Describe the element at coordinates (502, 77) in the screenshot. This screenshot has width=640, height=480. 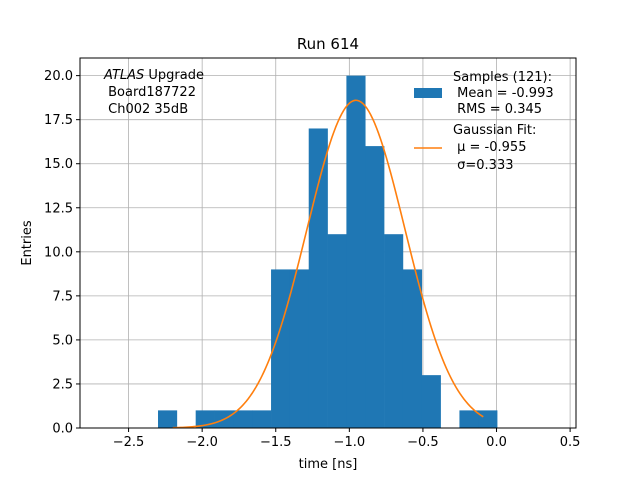
I see `legend-samples-line-1: Samples (121):` at that location.